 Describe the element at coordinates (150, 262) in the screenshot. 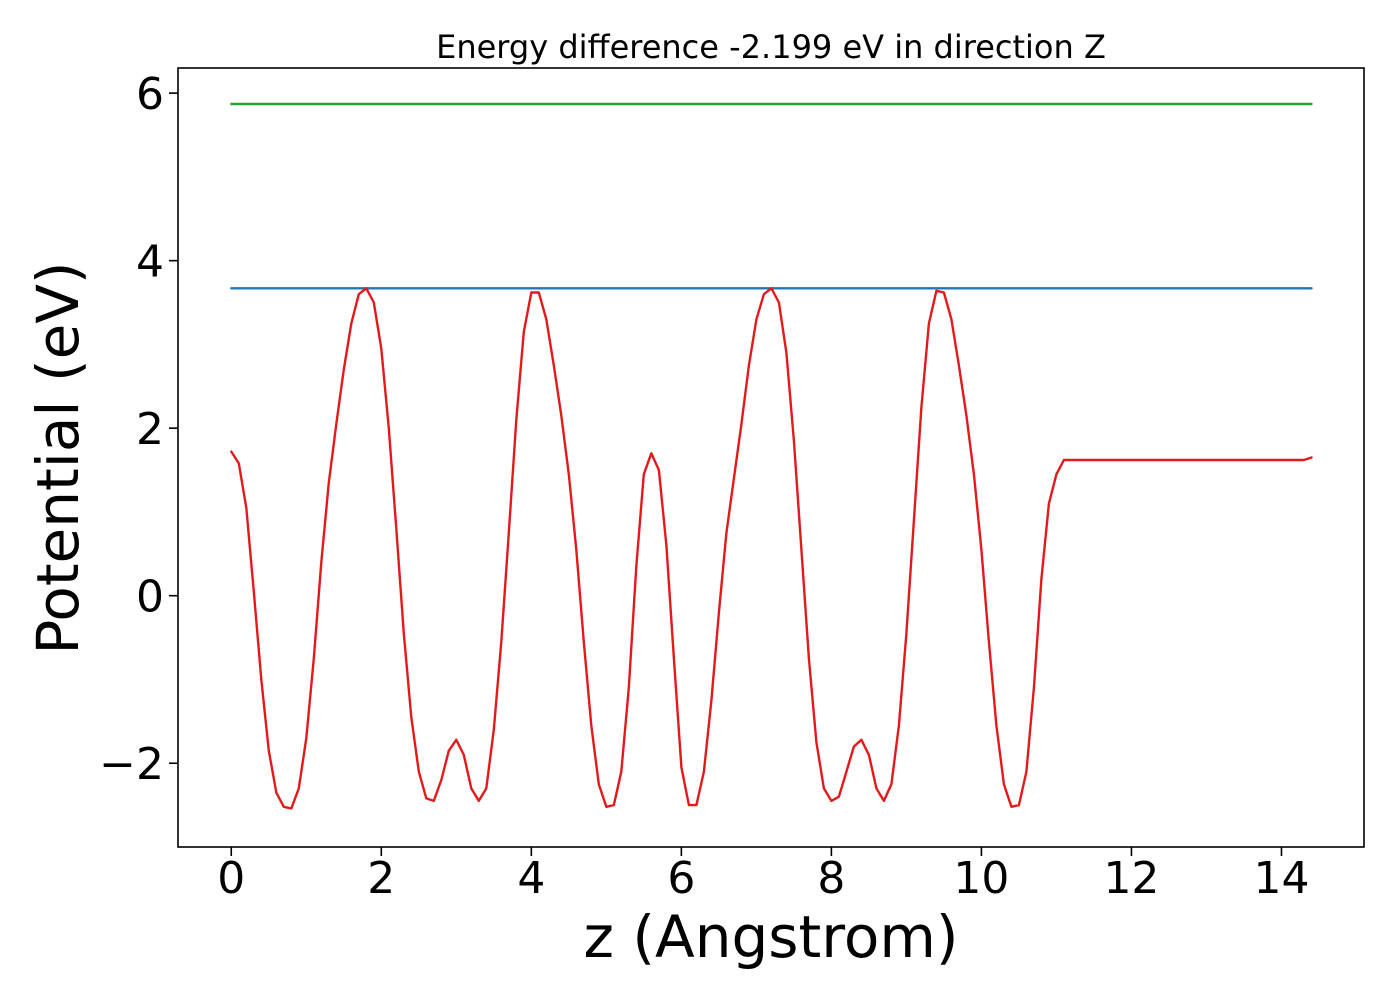

I see `y-tick-label: 4` at that location.